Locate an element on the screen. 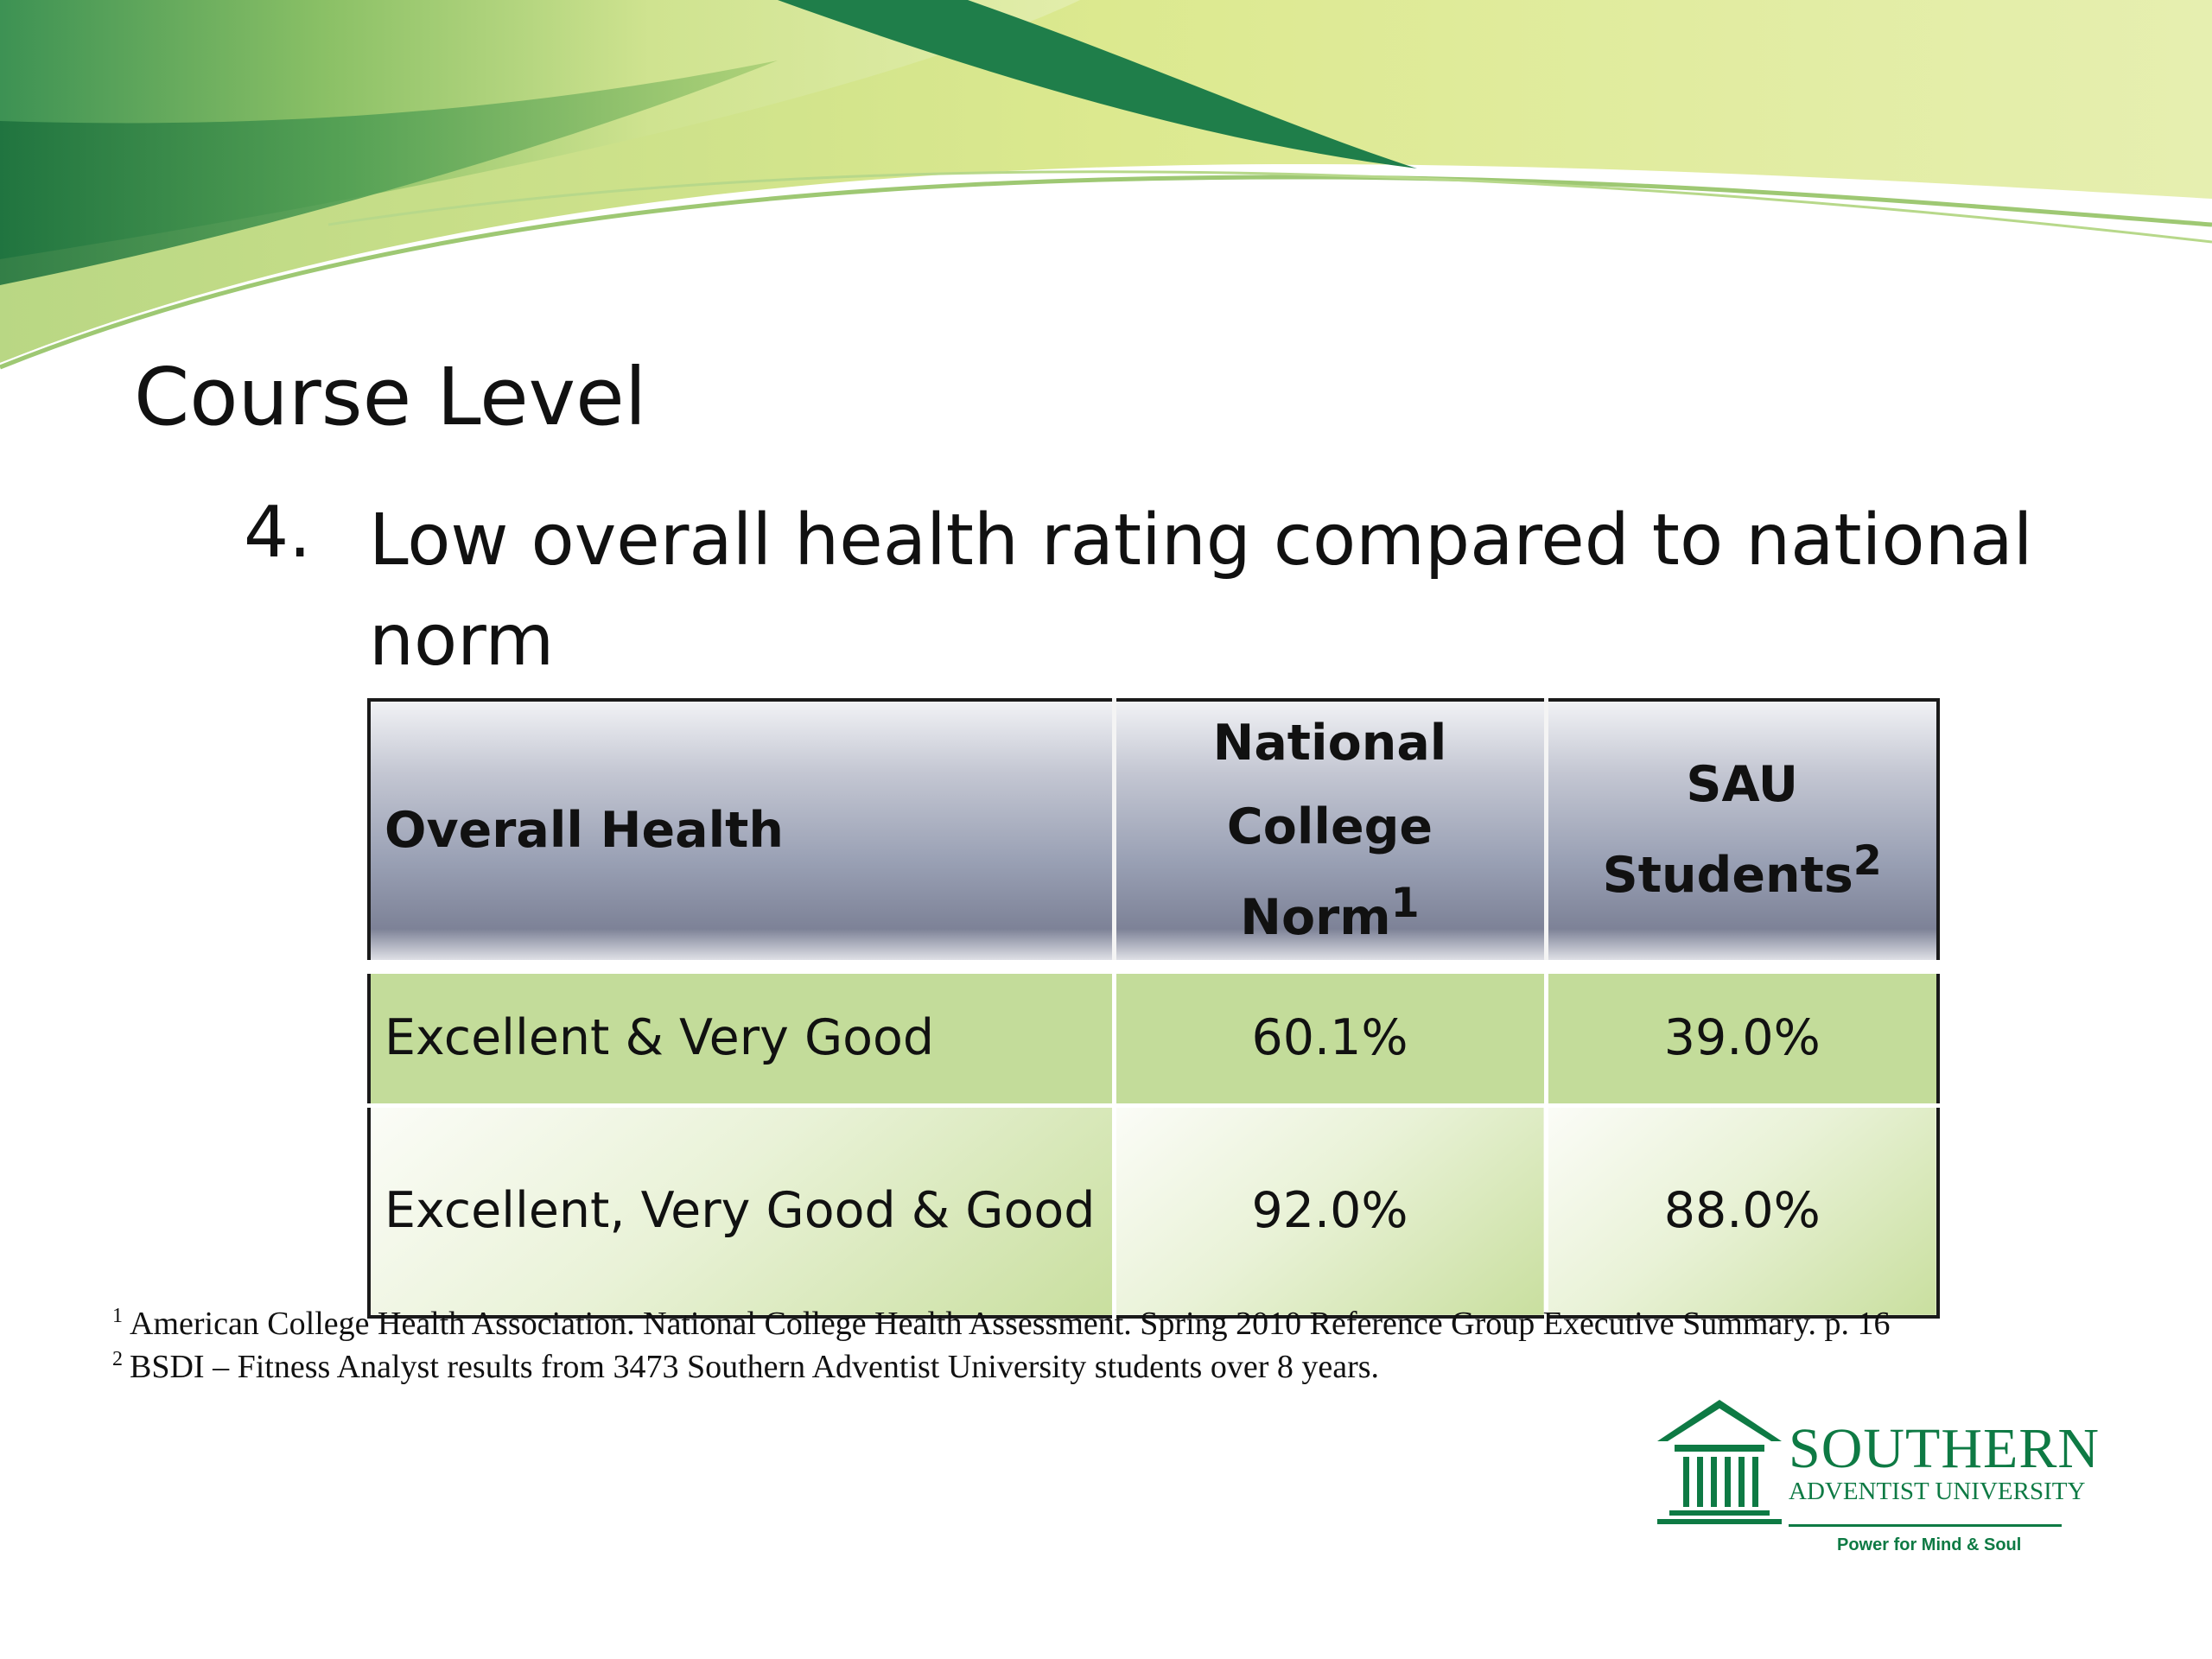 This screenshot has height=1659, width=2212. footnote-mark: 2 is located at coordinates (117, 1359).